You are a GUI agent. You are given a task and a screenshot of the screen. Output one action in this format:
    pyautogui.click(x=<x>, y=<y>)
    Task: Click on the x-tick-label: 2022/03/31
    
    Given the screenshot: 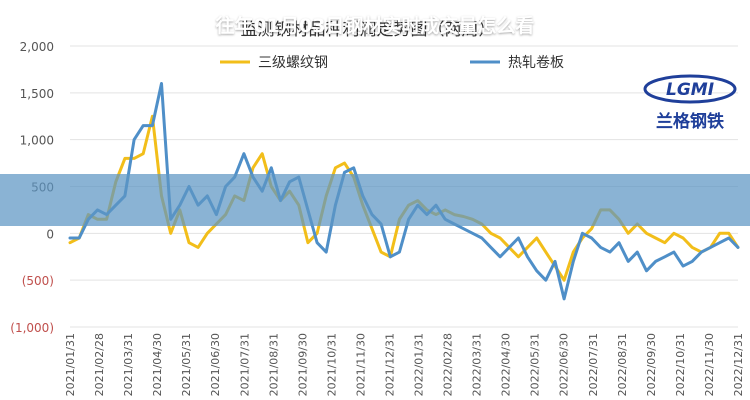 What is the action you would take?
    pyautogui.click(x=477, y=364)
    